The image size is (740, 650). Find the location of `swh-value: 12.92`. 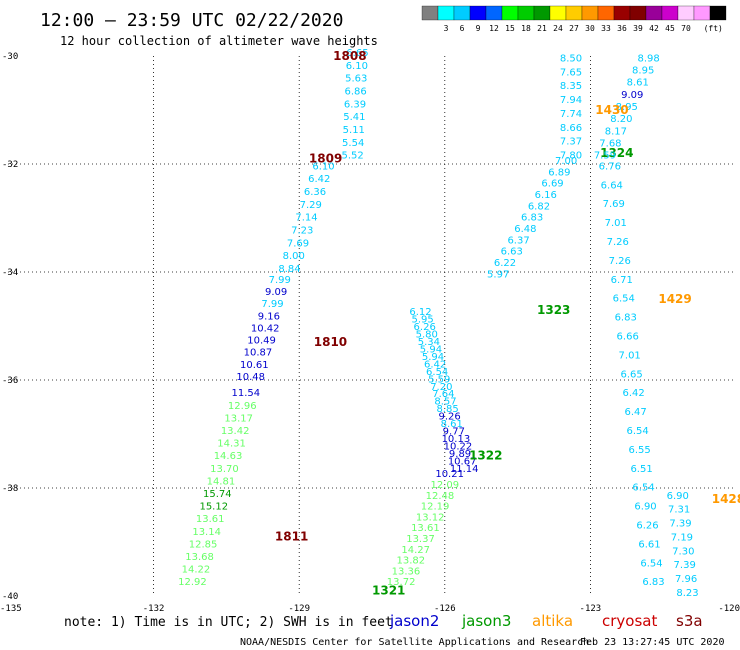

swh-value: 12.92 is located at coordinates (192, 582).